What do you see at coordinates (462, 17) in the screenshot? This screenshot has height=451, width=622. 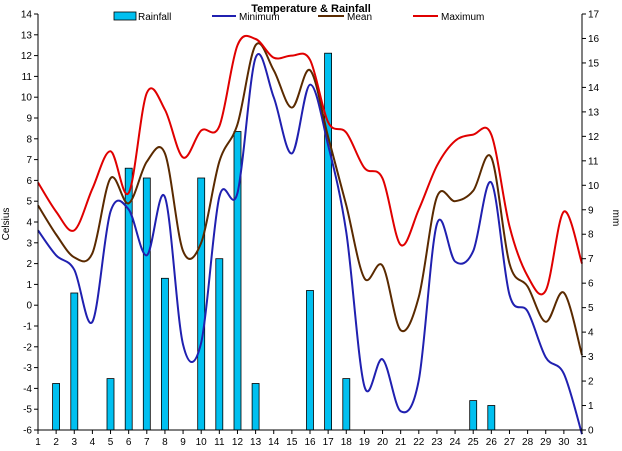 I see `legend-maximum-label: Maximum` at bounding box center [462, 17].